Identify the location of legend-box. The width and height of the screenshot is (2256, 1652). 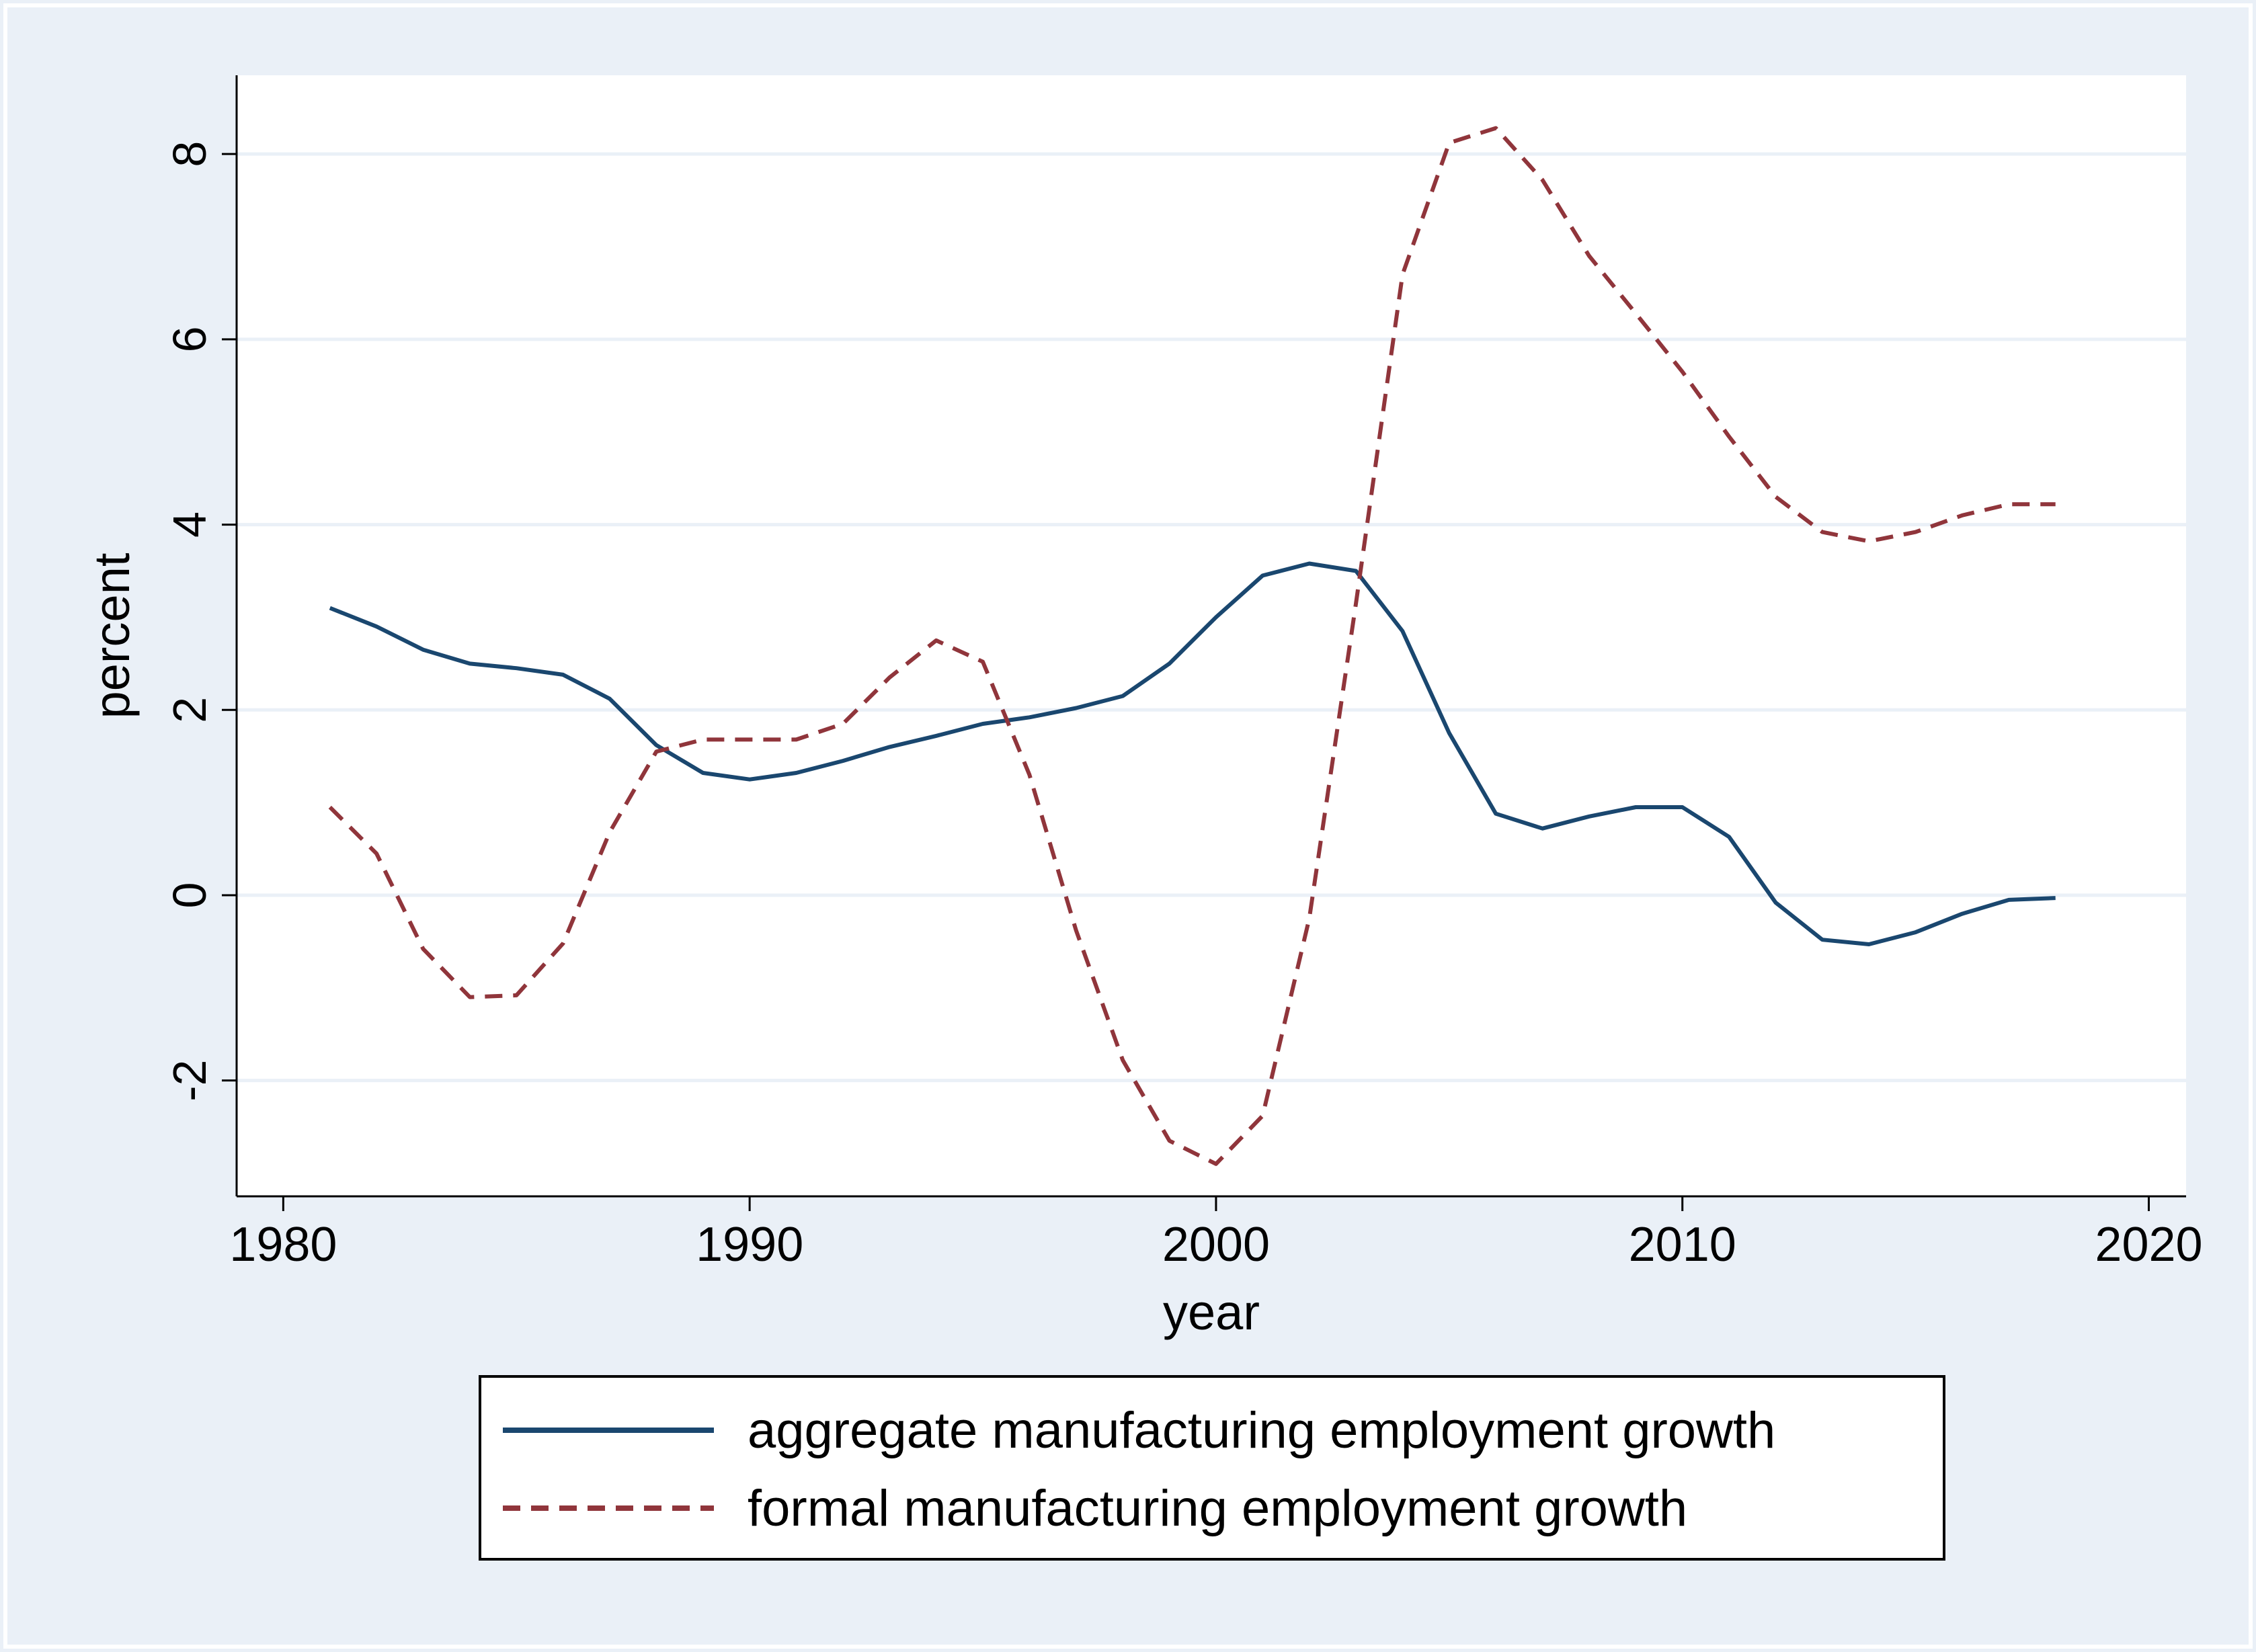
(1212, 1468).